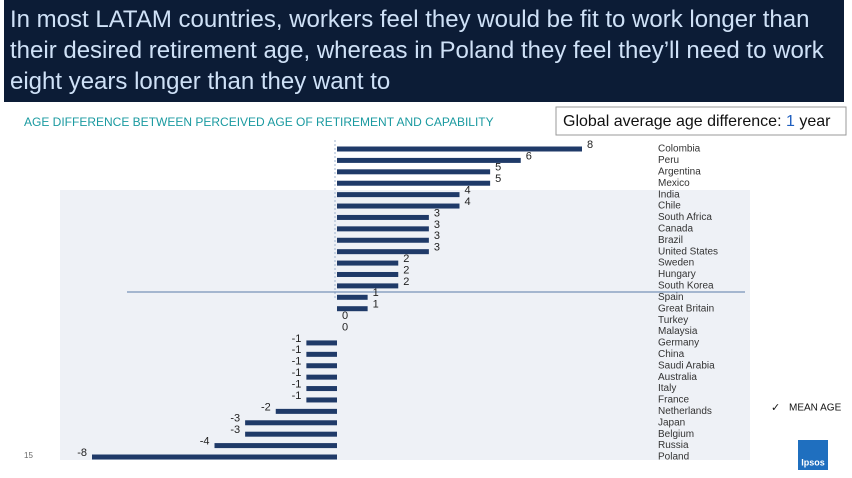 This screenshot has height=478, width=852. Describe the element at coordinates (688, 251) in the screenshot. I see `category-label: United States` at that location.